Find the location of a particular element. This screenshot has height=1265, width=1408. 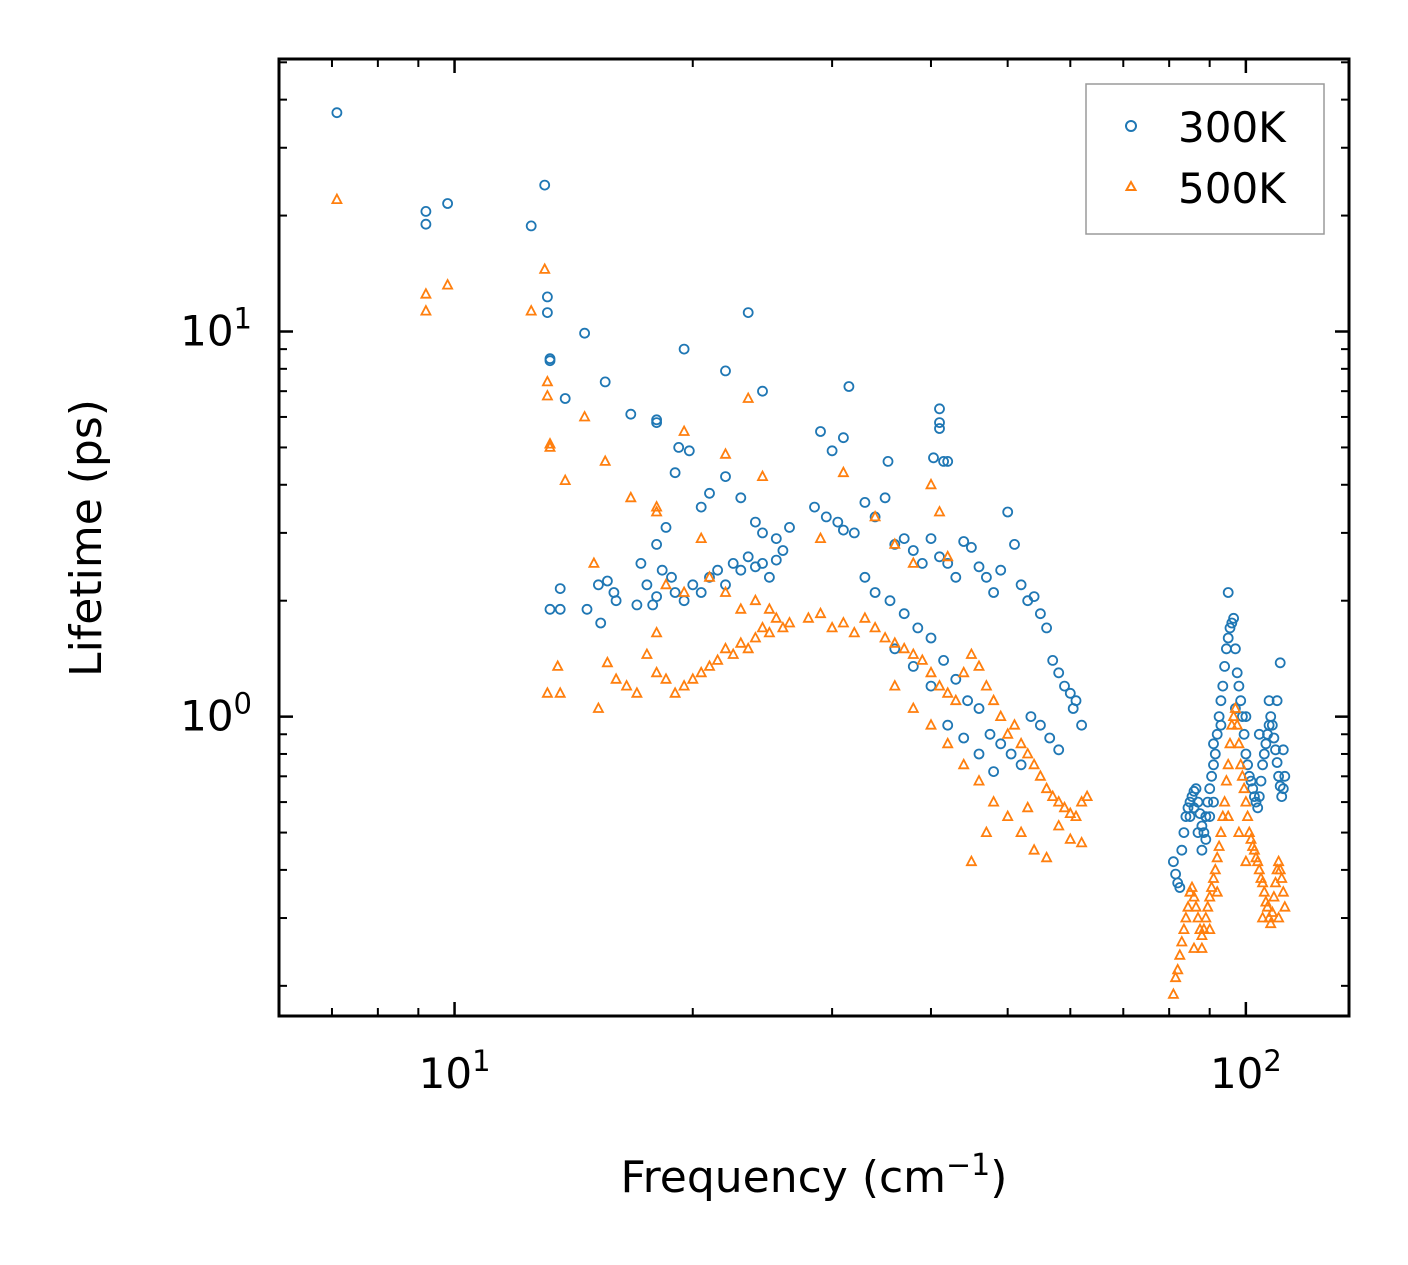

x-axis-label-main: Frequency (cm is located at coordinates (784, 1177).